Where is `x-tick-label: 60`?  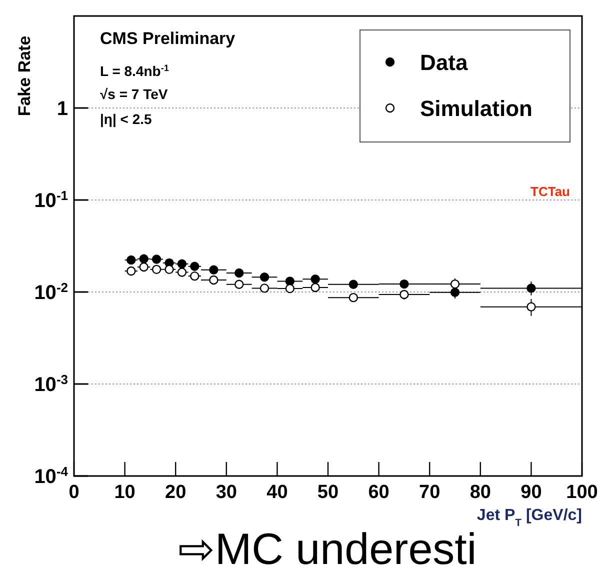 x-tick-label: 60 is located at coordinates (379, 492).